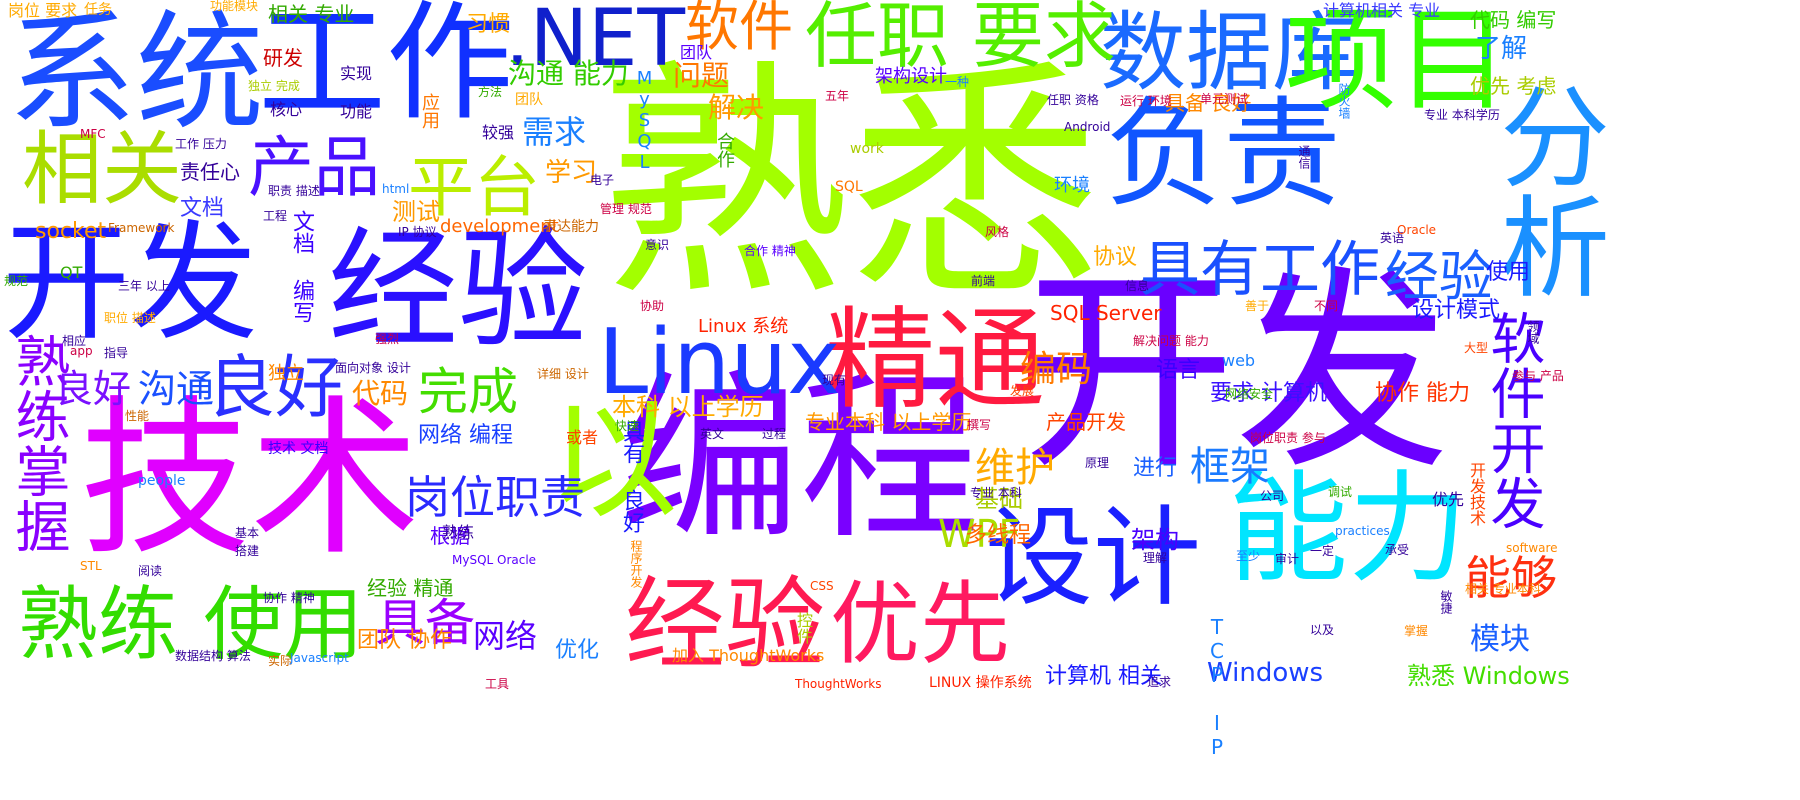 The image size is (1800, 800). What do you see at coordinates (247, 551) in the screenshot?
I see `word-dajian: 搭建` at bounding box center [247, 551].